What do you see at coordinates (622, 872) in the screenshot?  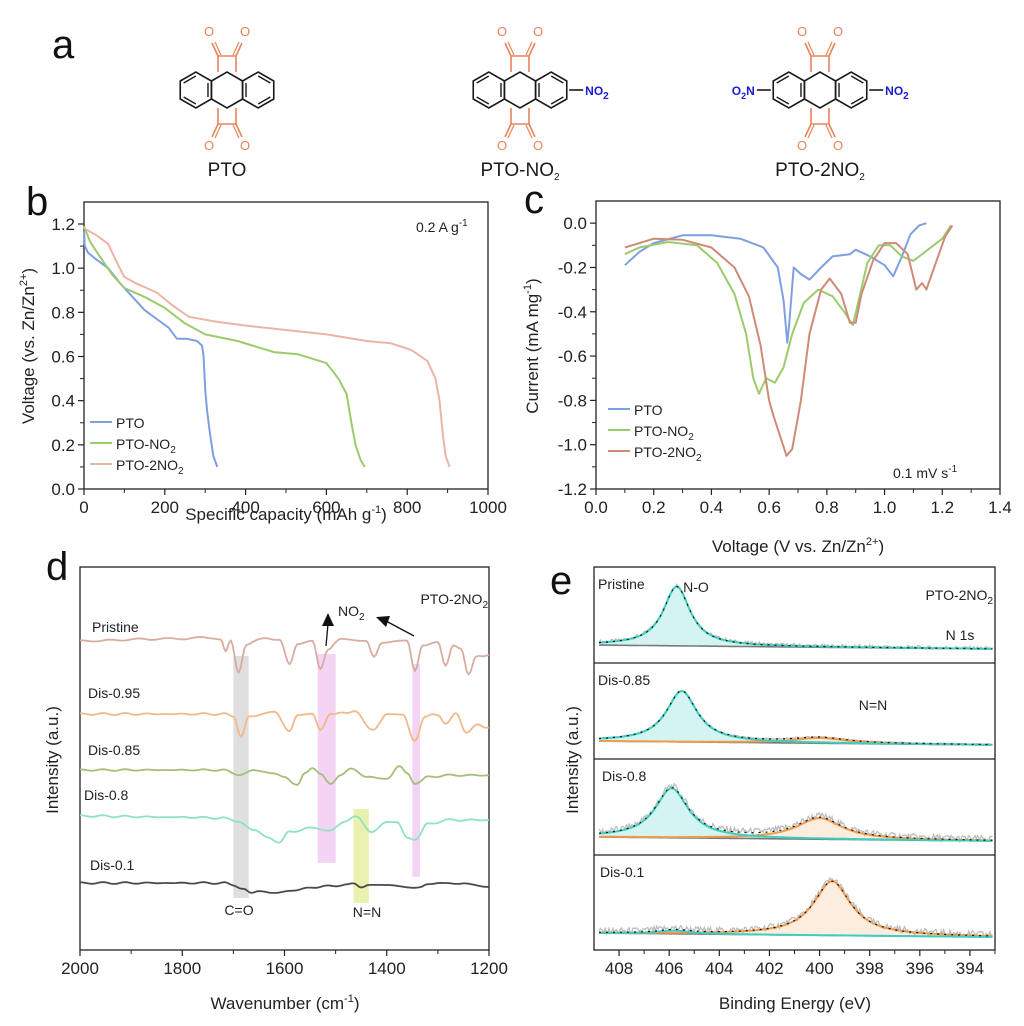 I see `subpanel-label: Dis-0.1` at bounding box center [622, 872].